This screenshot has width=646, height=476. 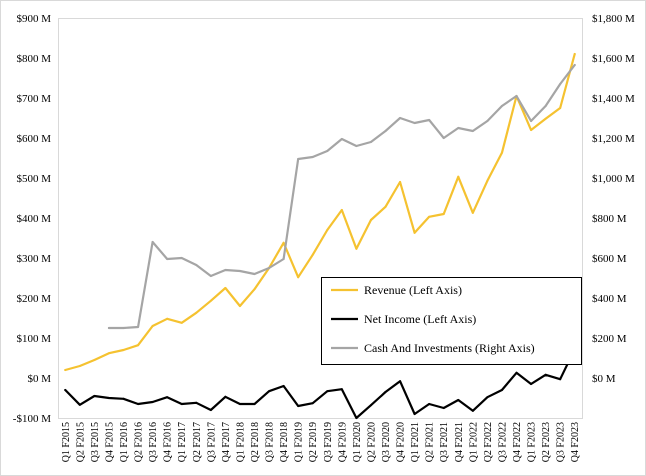 I want to click on y-left-tick-label: $200 M, so click(x=33, y=299).